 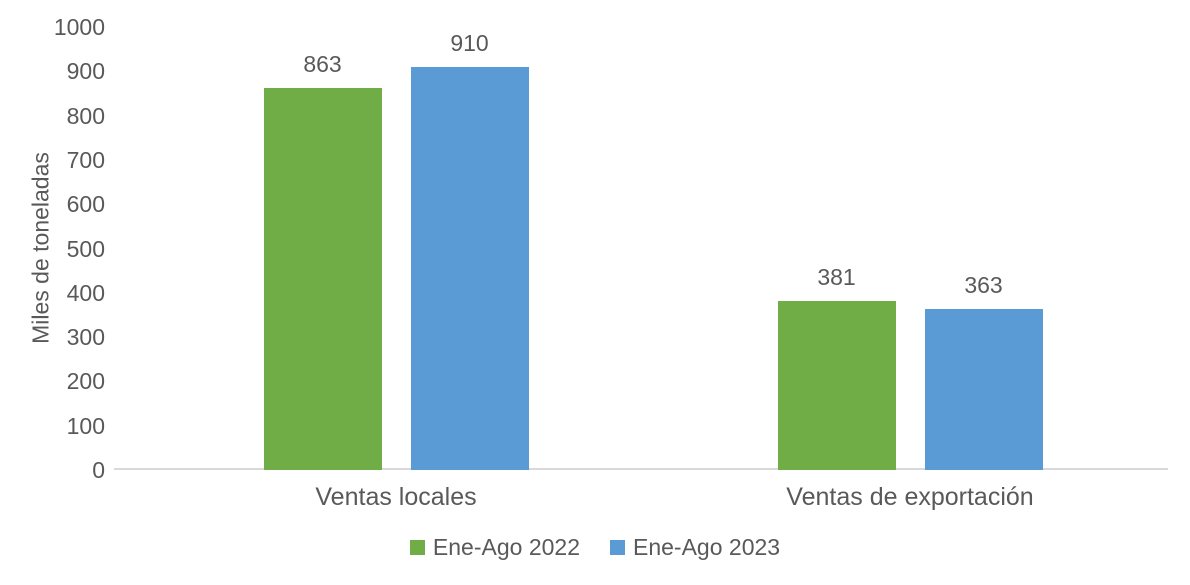 I want to click on legend: Ene-Ago 2022 Ene-Ago 2023, so click(x=595, y=547).